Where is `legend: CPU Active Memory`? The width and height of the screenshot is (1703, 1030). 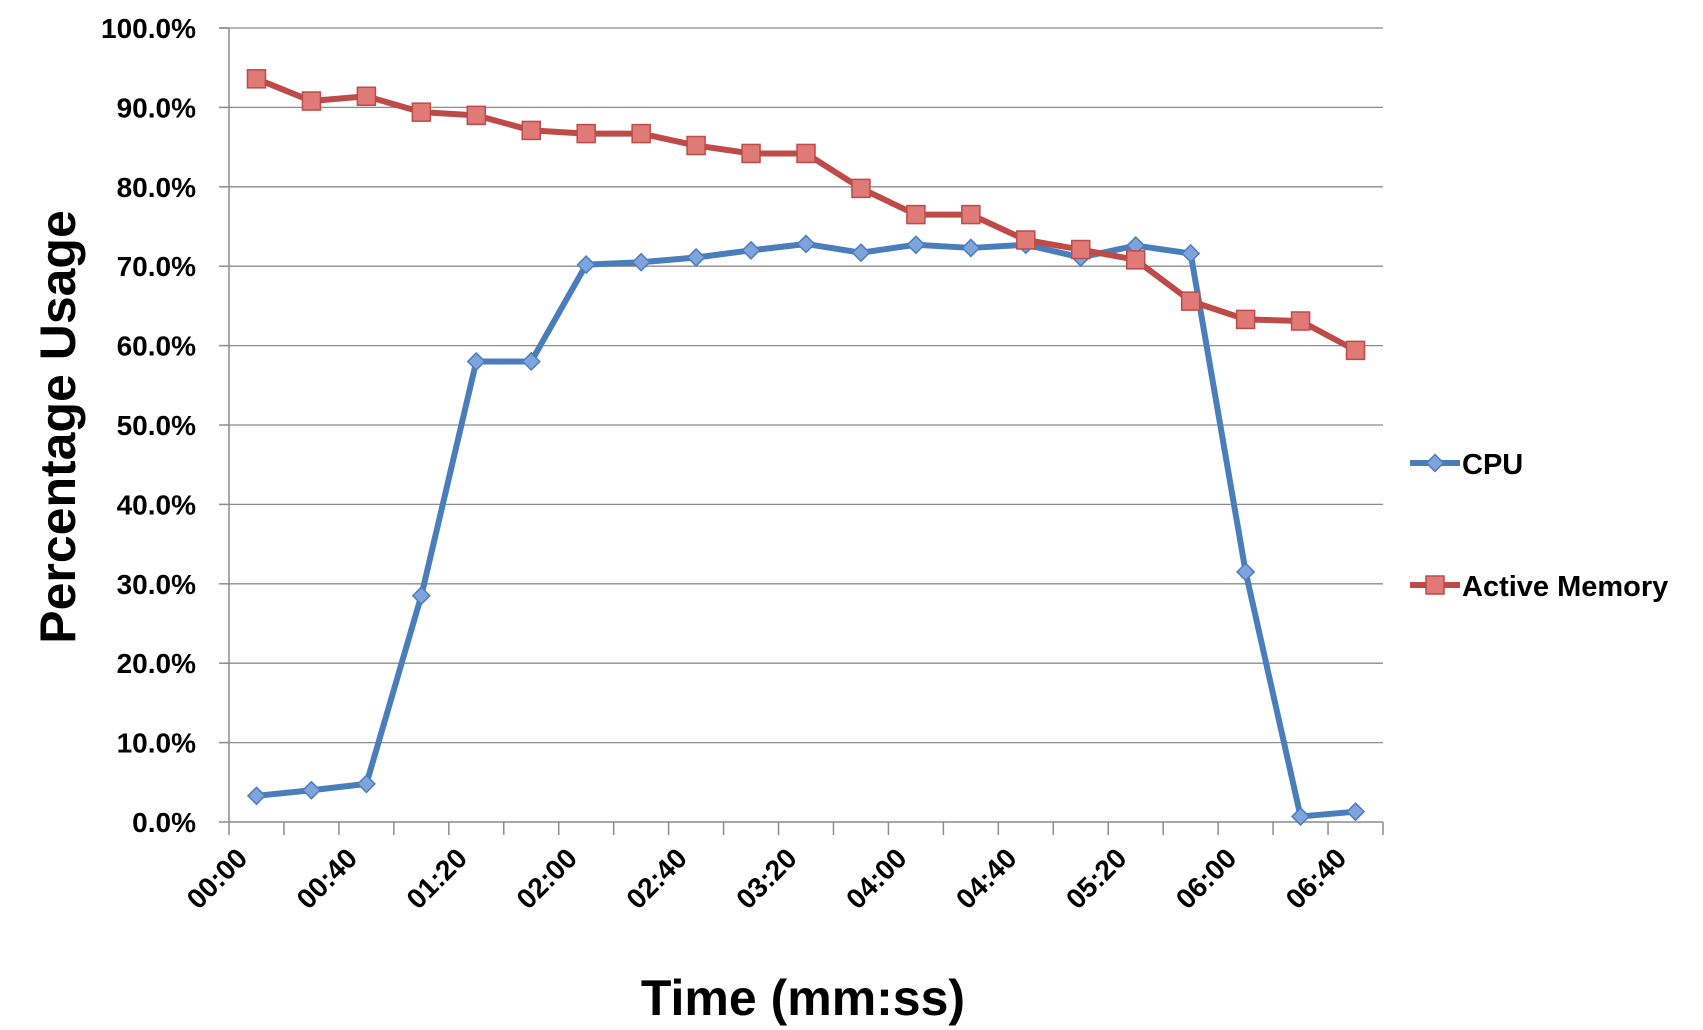
legend: CPU Active Memory is located at coordinates (1539, 526).